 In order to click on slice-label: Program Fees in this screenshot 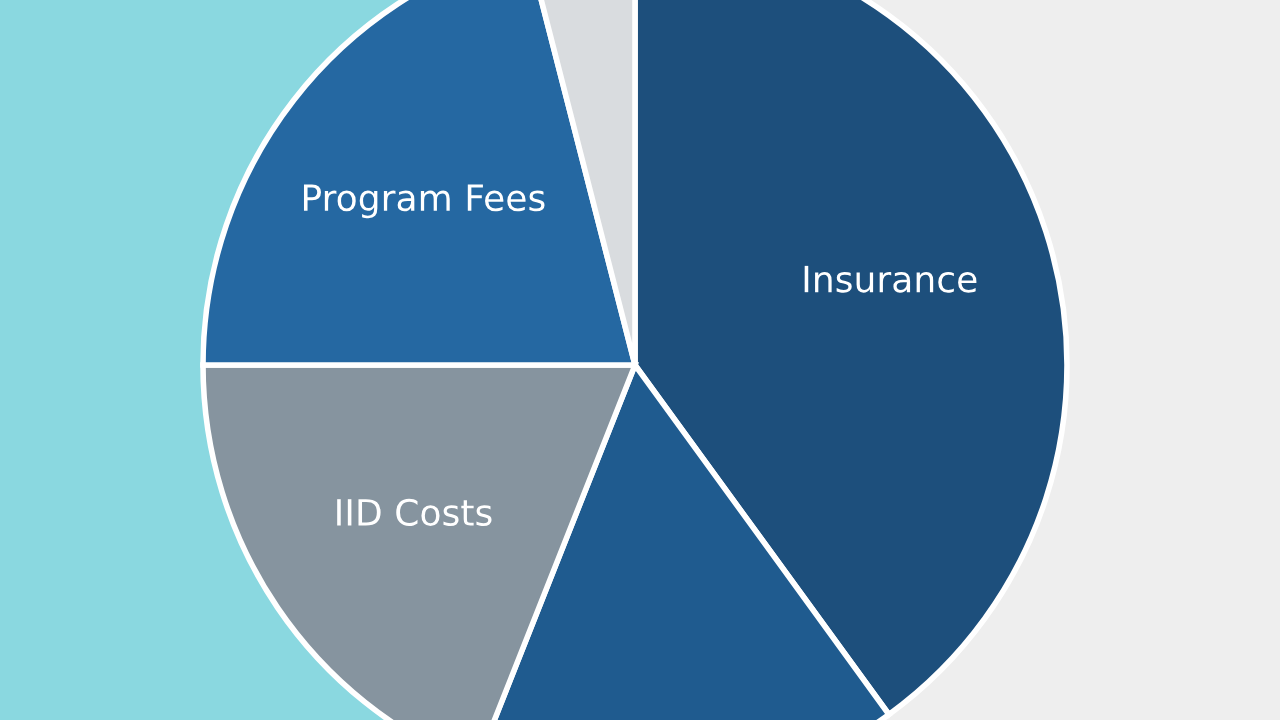, I will do `click(424, 201)`.